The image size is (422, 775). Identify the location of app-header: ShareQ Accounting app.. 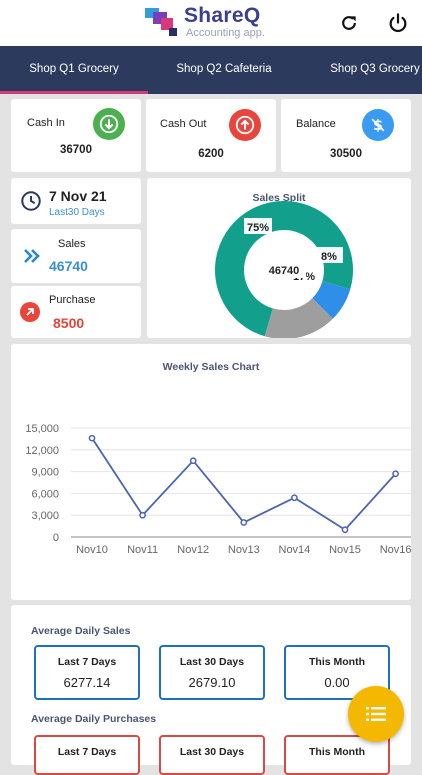
(211, 23).